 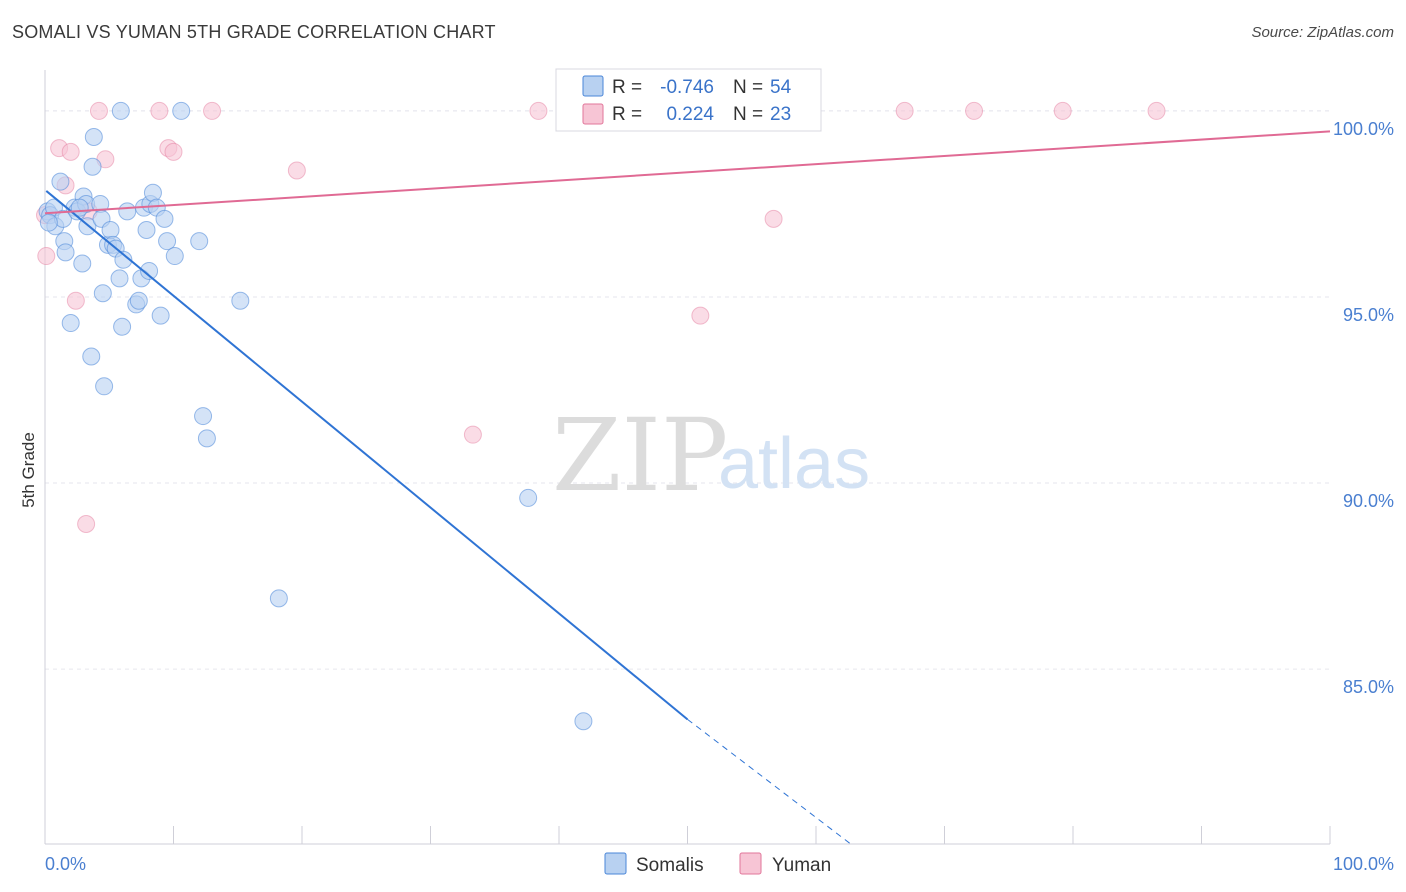 I want to click on x-tick-label: 0.0%, so click(x=65, y=864).